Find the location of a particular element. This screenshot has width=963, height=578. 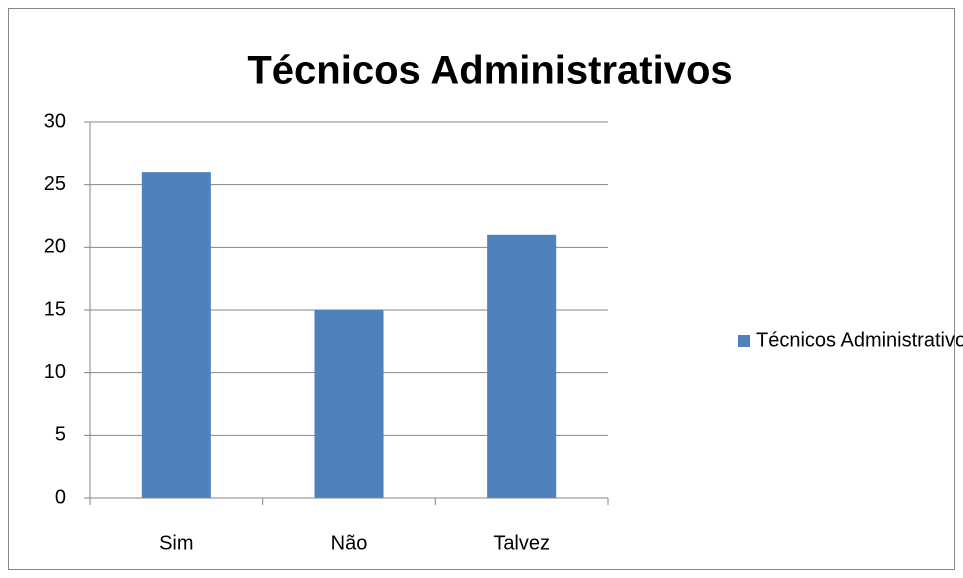

legend-label: Técnicos Administrativos is located at coordinates (859, 340).